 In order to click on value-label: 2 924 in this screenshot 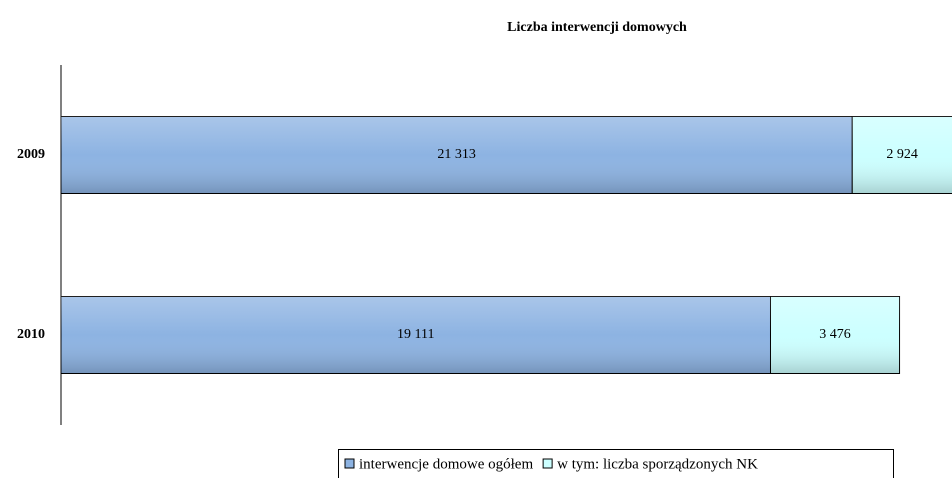, I will do `click(902, 154)`.